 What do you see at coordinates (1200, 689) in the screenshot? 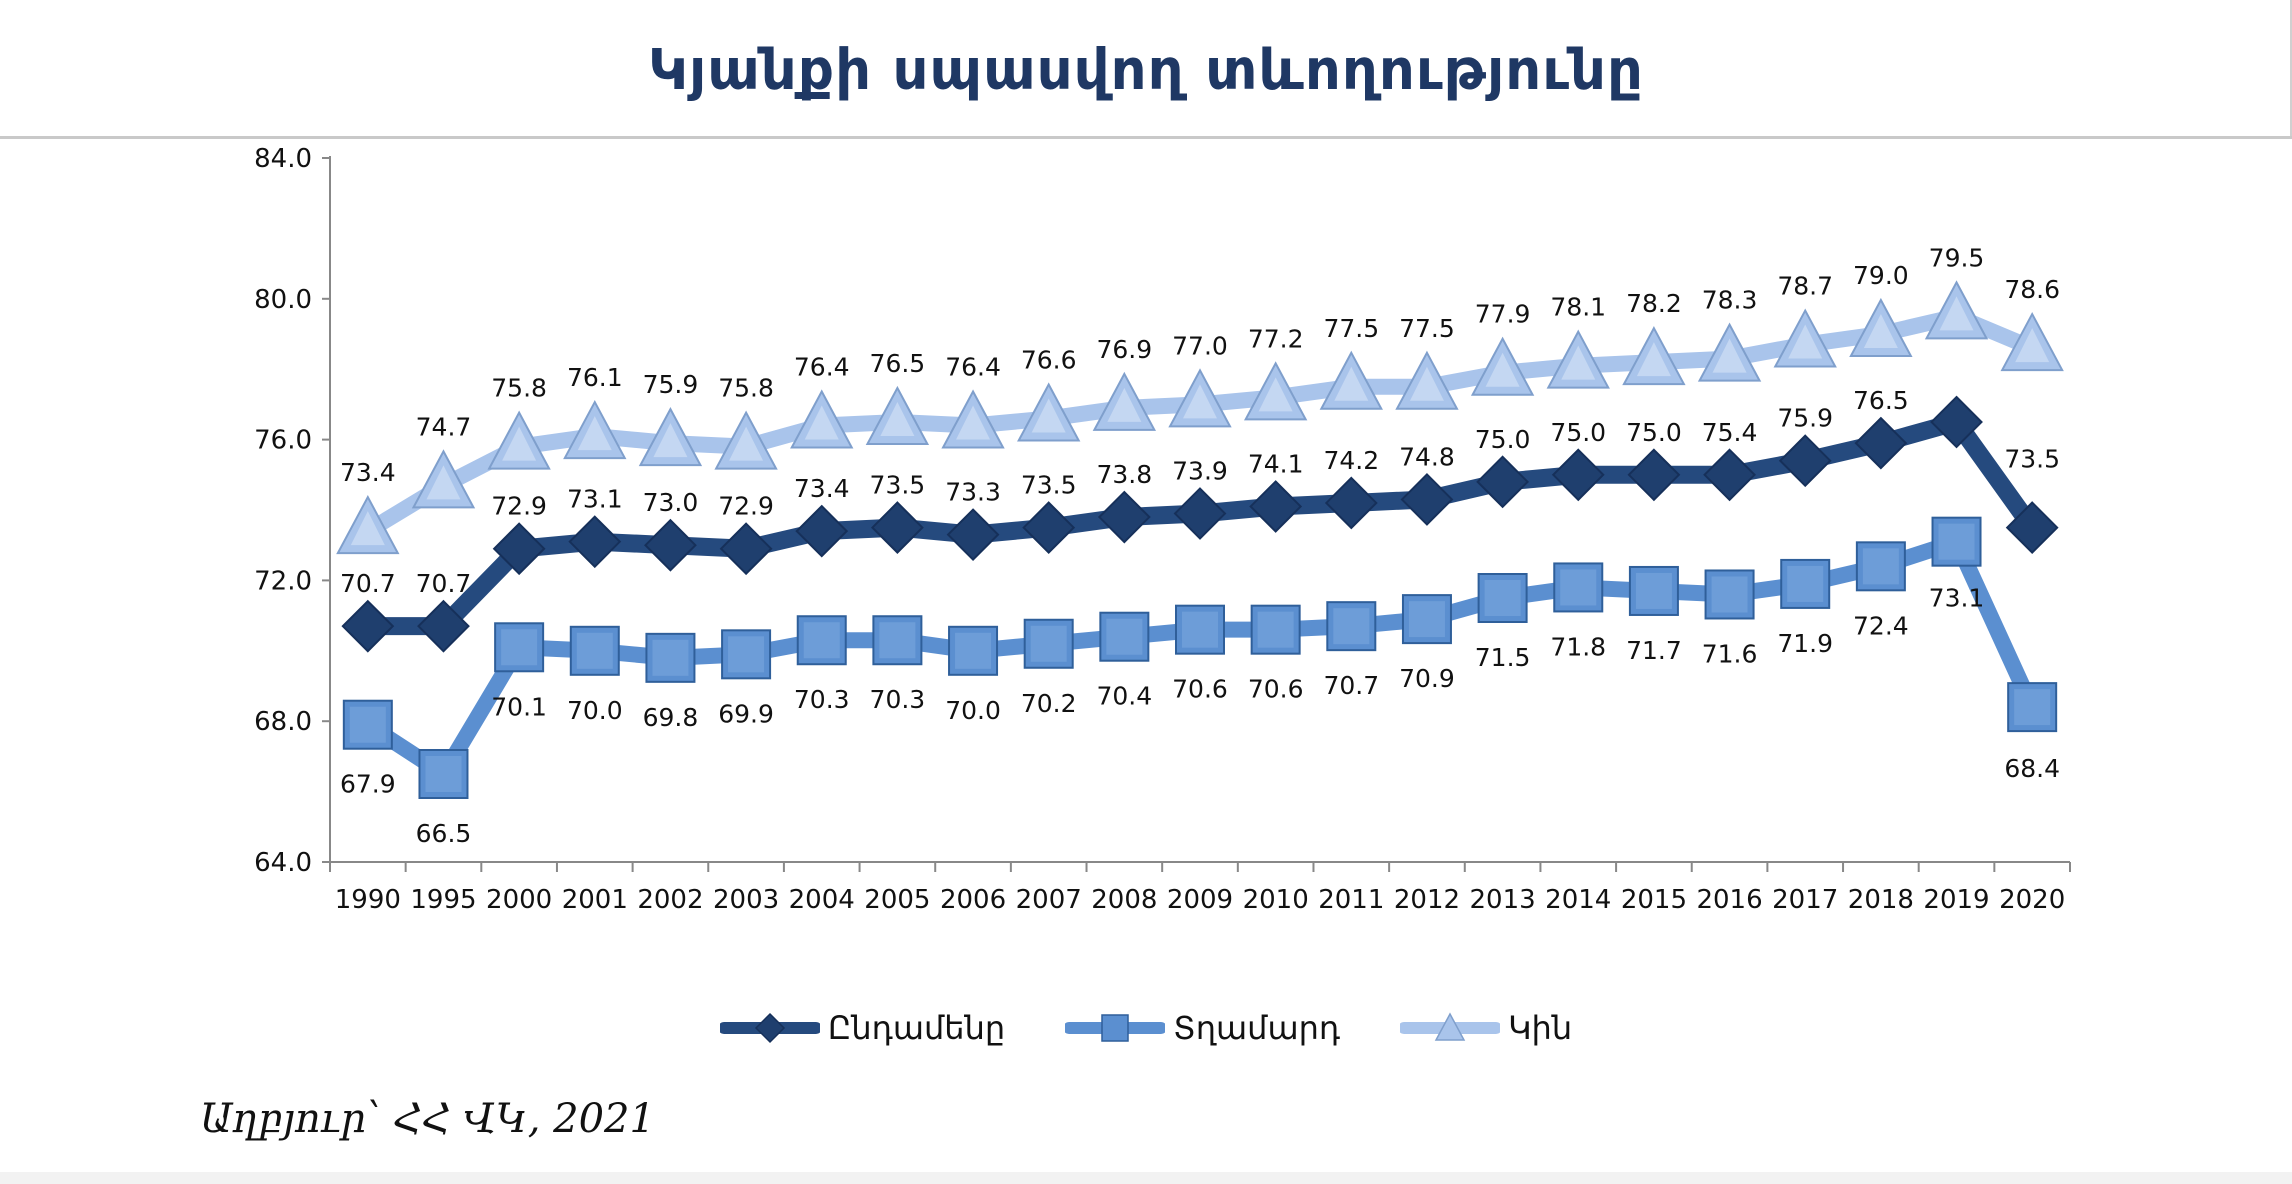
I see `data-label-male: 70.6` at bounding box center [1200, 689].